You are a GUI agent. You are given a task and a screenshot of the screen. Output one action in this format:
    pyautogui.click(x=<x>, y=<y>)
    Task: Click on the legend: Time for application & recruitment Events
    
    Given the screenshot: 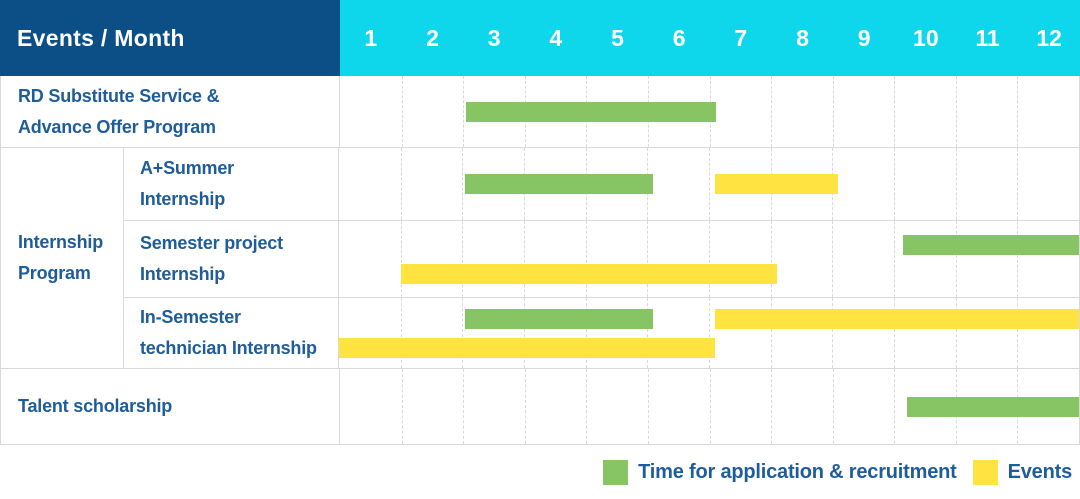 What is the action you would take?
    pyautogui.click(x=540, y=472)
    